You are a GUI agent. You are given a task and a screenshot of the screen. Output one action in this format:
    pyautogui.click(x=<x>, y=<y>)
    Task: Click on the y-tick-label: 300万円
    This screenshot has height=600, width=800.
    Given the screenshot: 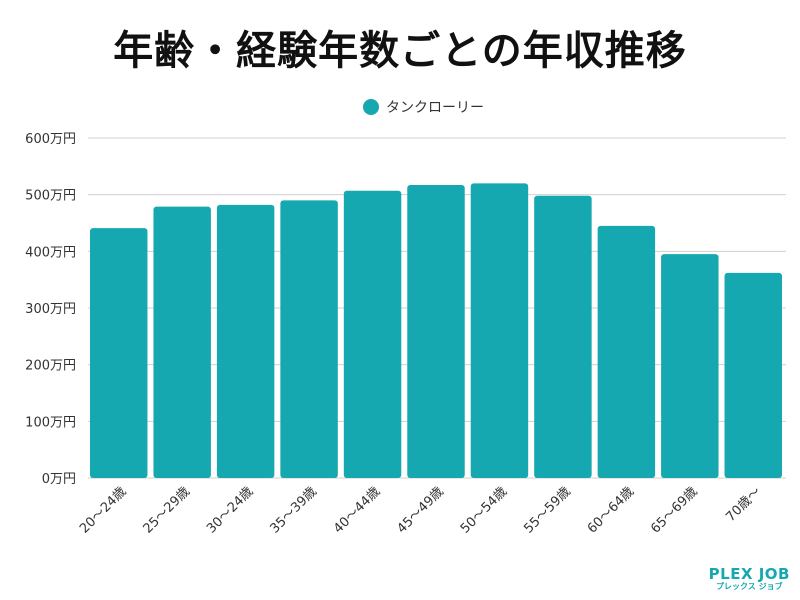 What is the action you would take?
    pyautogui.click(x=50, y=309)
    